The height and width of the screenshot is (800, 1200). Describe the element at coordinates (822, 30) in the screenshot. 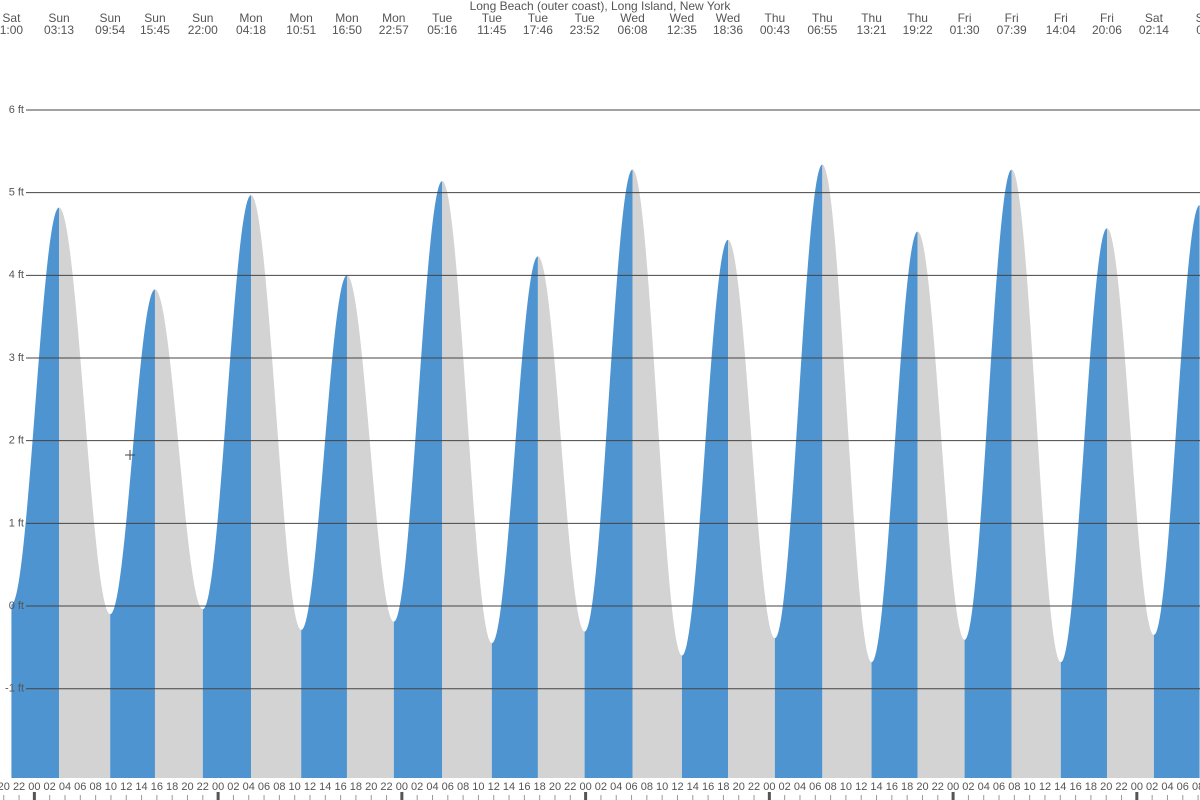

I see `extreme-time: 06:55` at that location.